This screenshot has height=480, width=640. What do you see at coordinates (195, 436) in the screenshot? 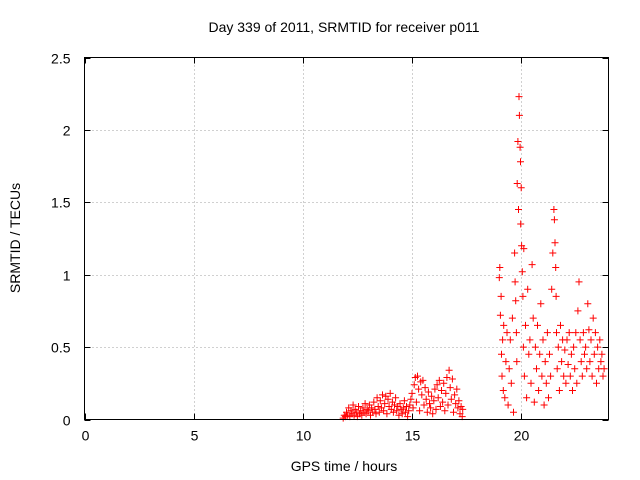
I see `x-tick-label: 5` at bounding box center [195, 436].